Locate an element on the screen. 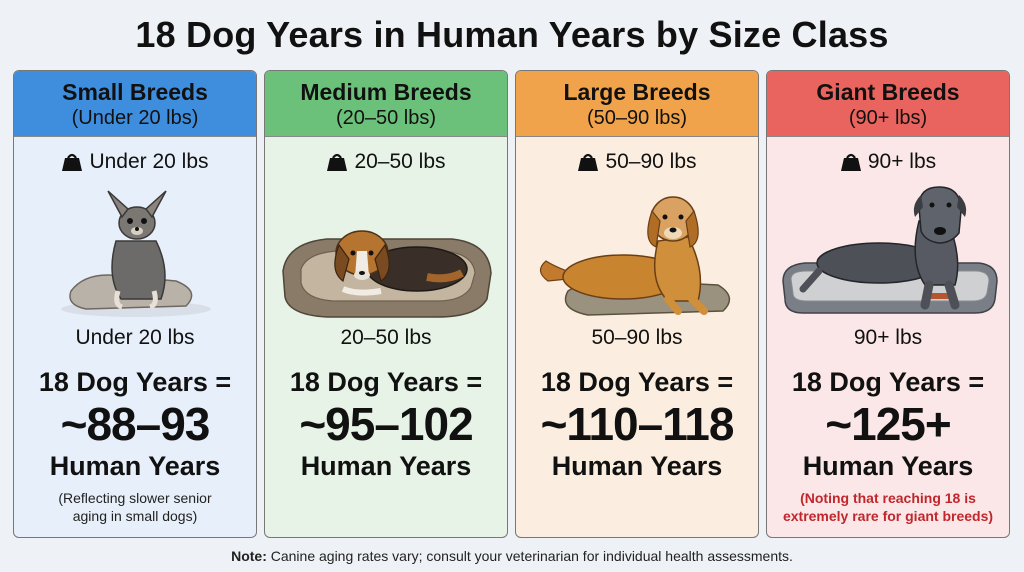 The width and height of the screenshot is (1024, 572). card-header: Giant Breeds (90+ lbs) is located at coordinates (888, 104).